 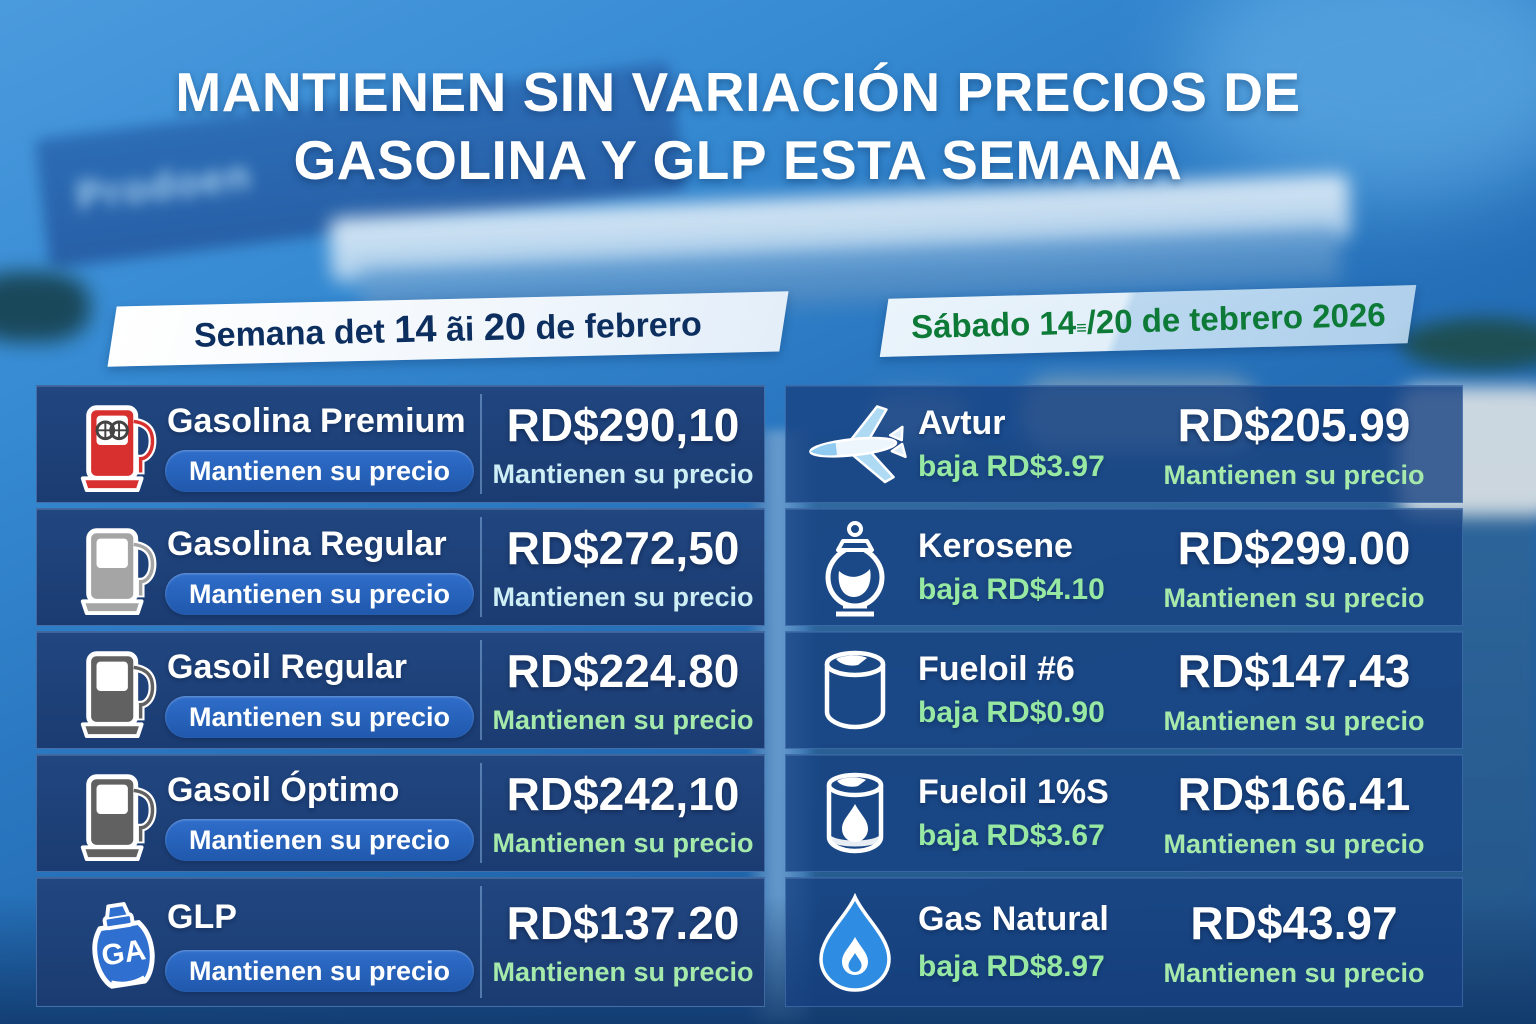 I want to click on week-banner-text: Semana det 14 ãi 20 de febrero, so click(x=448, y=329).